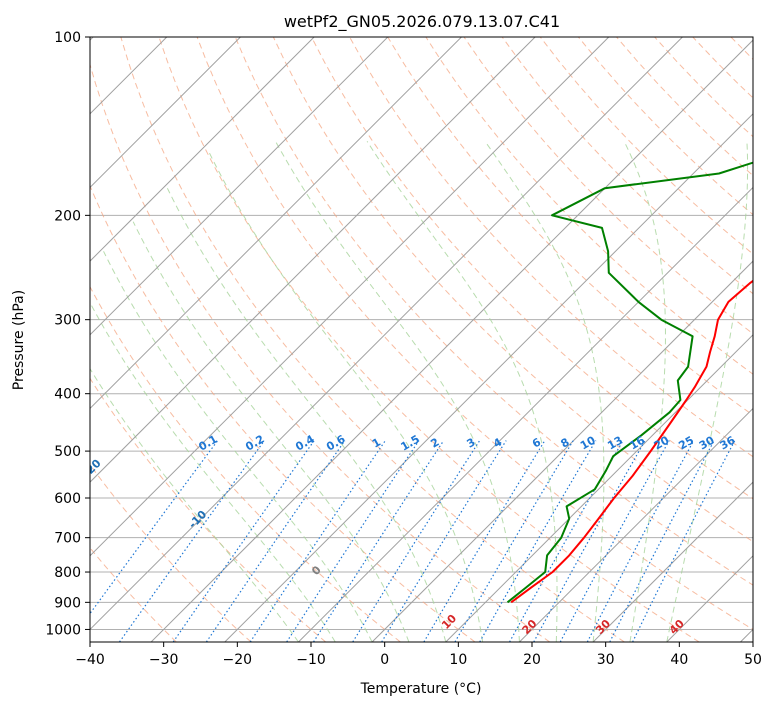 Image resolution: width=775 pixels, height=708 pixels. Describe the element at coordinates (311, 660) in the screenshot. I see `x-tick-label: −10` at that location.